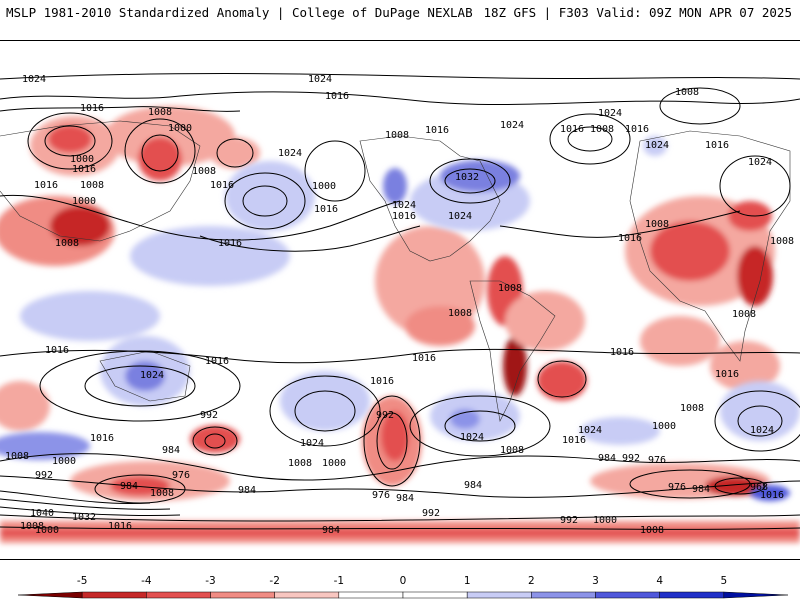 The width and height of the screenshot is (800, 600). I want to click on colorbar-tick-label: -5, so click(82, 581).